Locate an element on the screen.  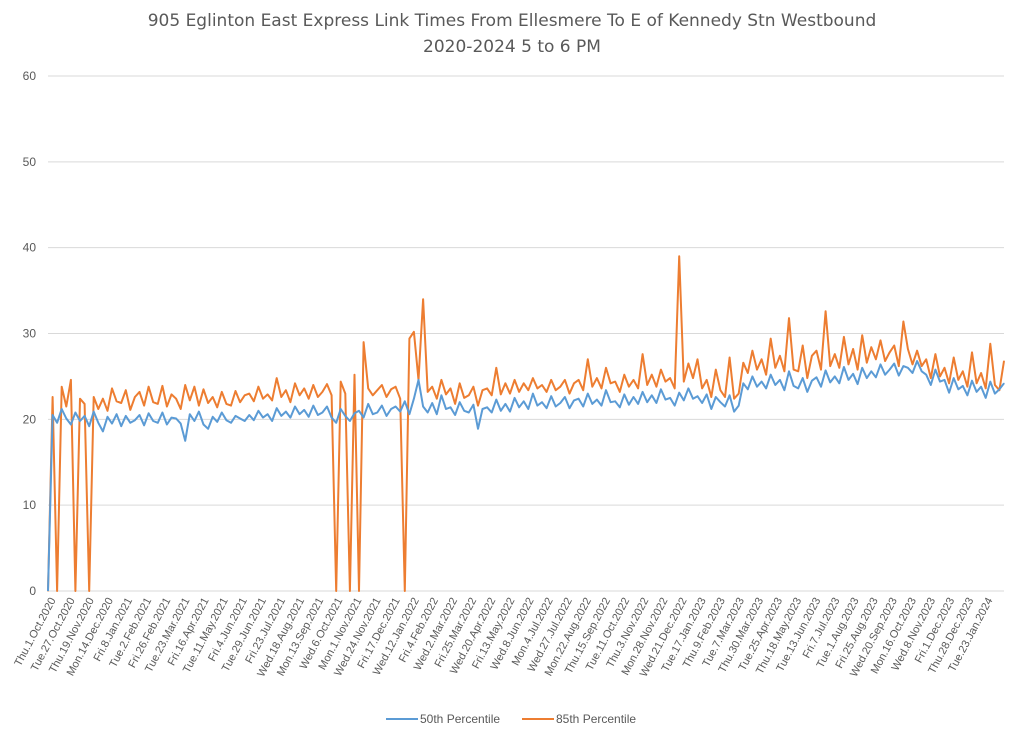
legend-label-85th: 85th Percentile is located at coordinates (596, 719).